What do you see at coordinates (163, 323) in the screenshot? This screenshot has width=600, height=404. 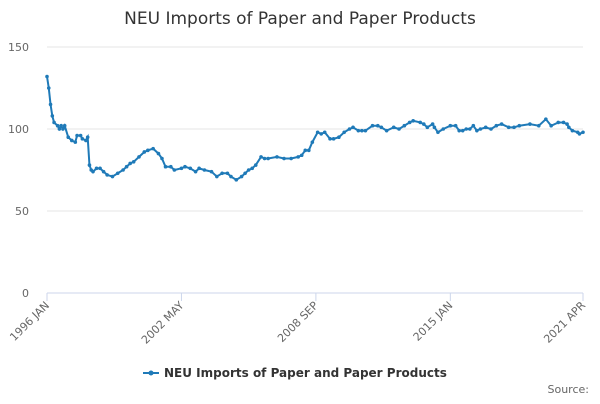 I see `x-tick-label: 2002 MAY` at bounding box center [163, 323].